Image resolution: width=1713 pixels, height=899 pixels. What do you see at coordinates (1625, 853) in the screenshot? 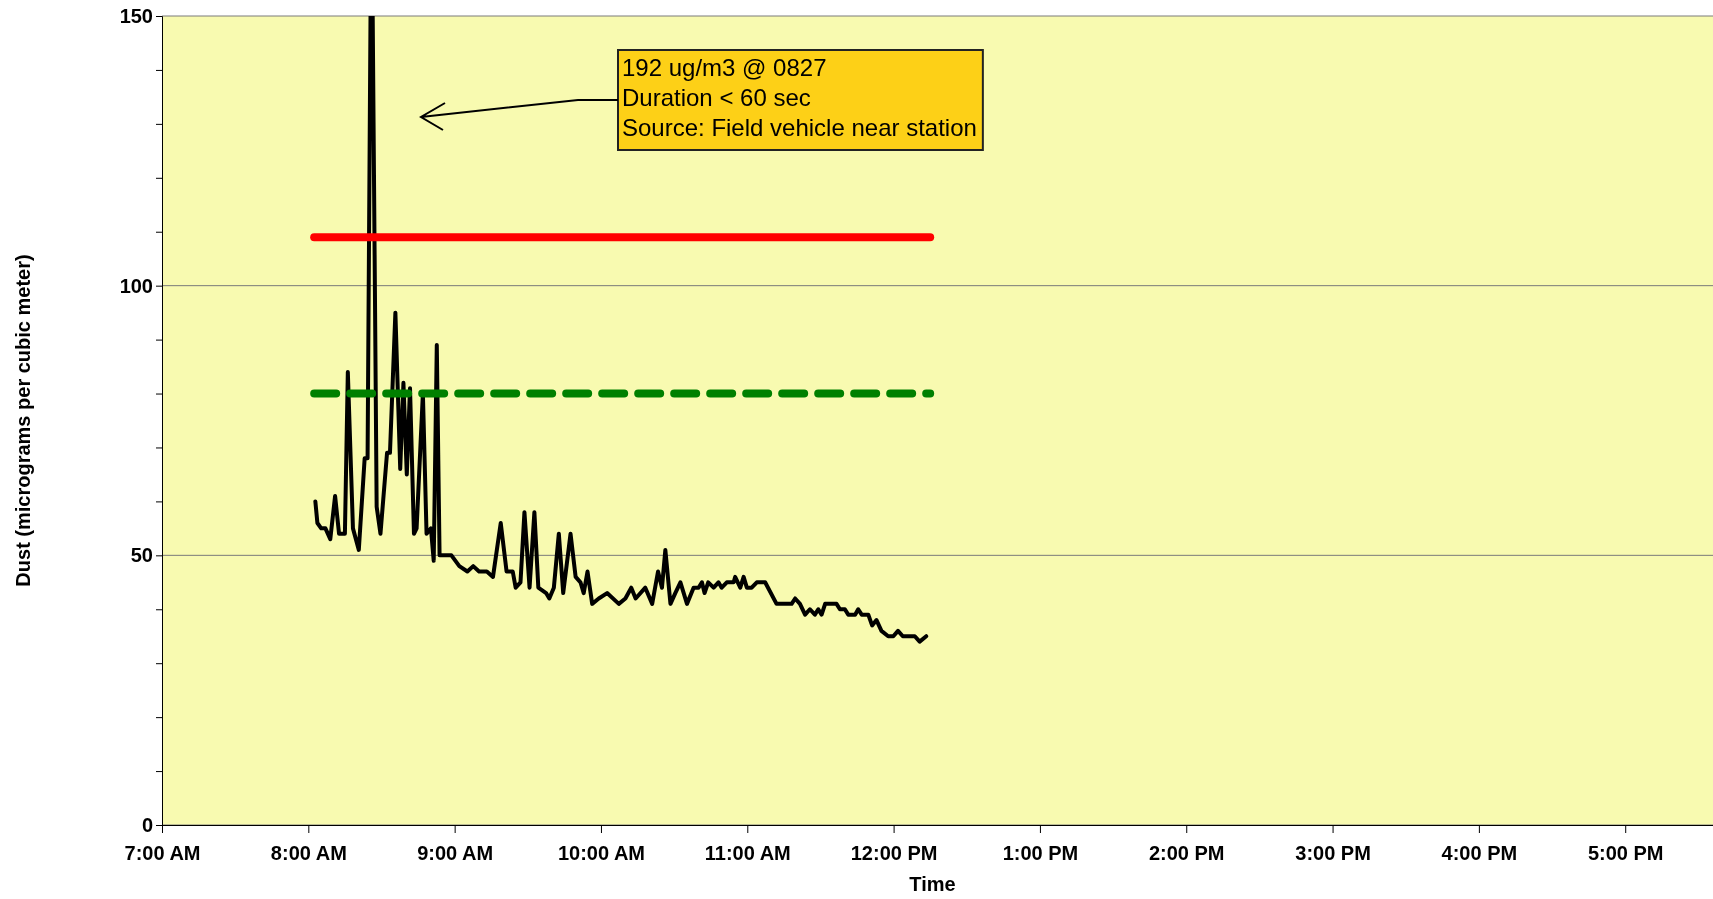
I see `x-tick-label: 5:00 PM` at bounding box center [1625, 853].